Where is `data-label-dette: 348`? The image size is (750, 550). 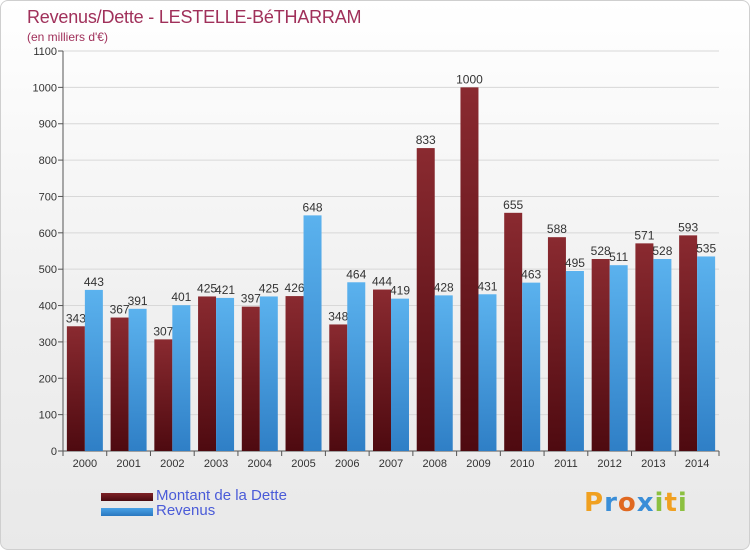 data-label-dette: 348 is located at coordinates (338, 316).